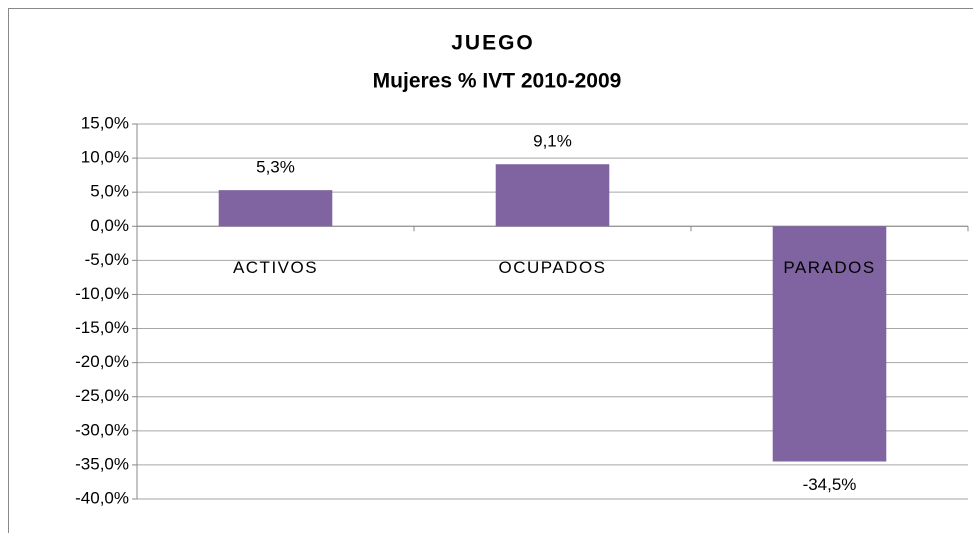  What do you see at coordinates (275, 267) in the screenshot?
I see `x-tick-label: ACTIVOS` at bounding box center [275, 267].